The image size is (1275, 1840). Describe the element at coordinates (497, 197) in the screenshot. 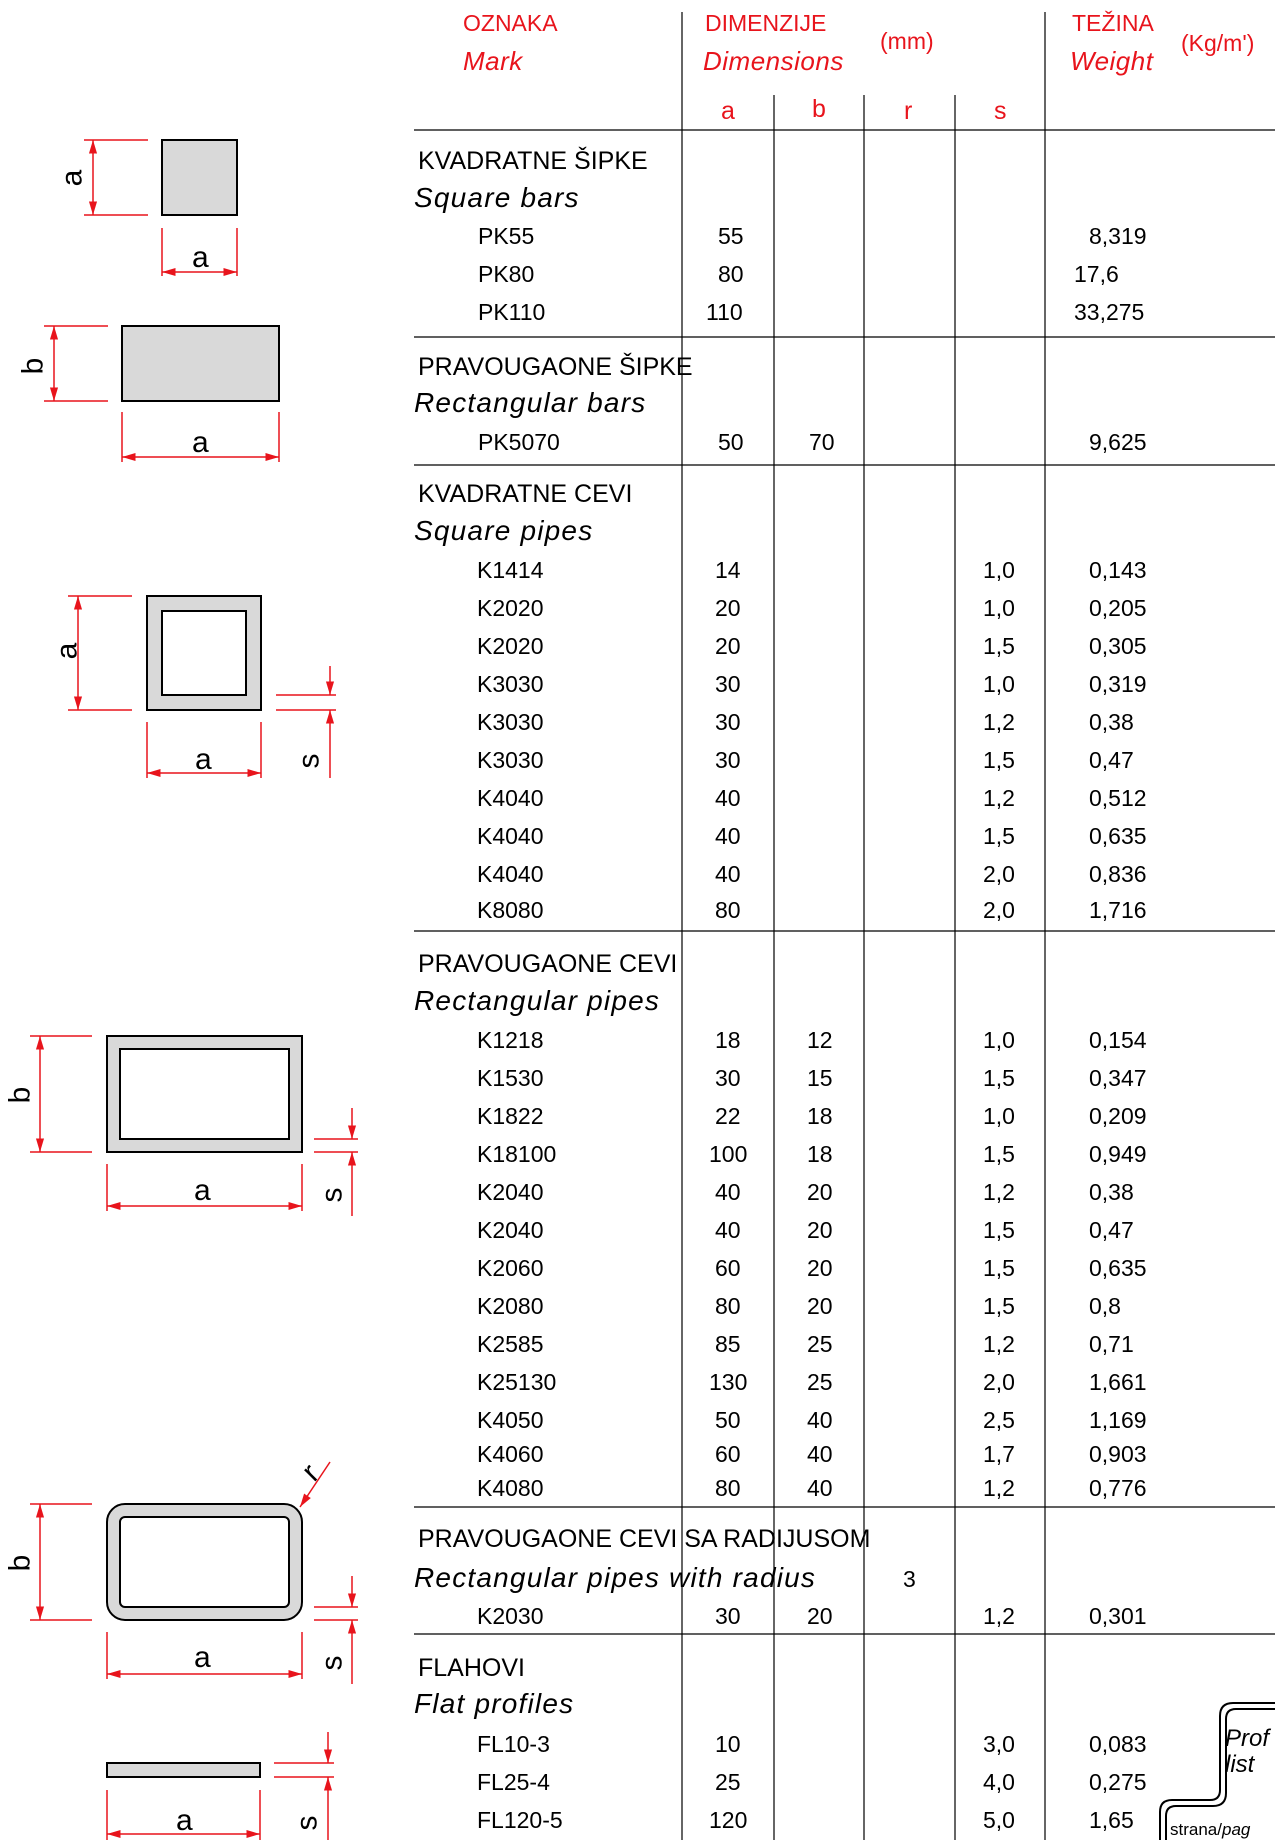

I see `section-title-en: Square bars` at that location.